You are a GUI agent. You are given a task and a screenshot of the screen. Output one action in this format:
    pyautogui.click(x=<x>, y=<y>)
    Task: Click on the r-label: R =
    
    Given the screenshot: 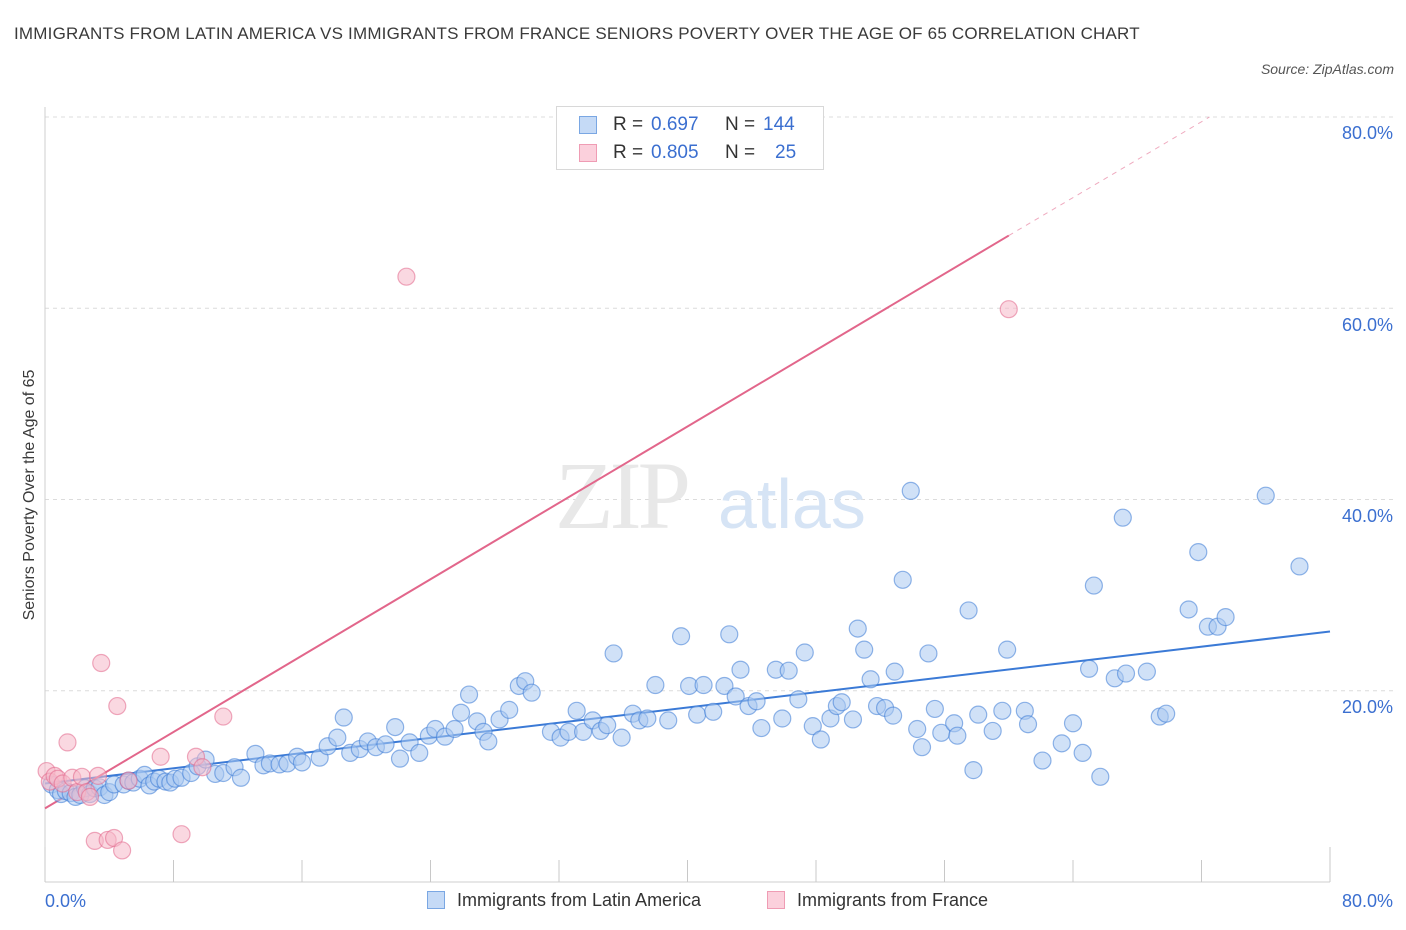 What is the action you would take?
    pyautogui.click(x=628, y=124)
    